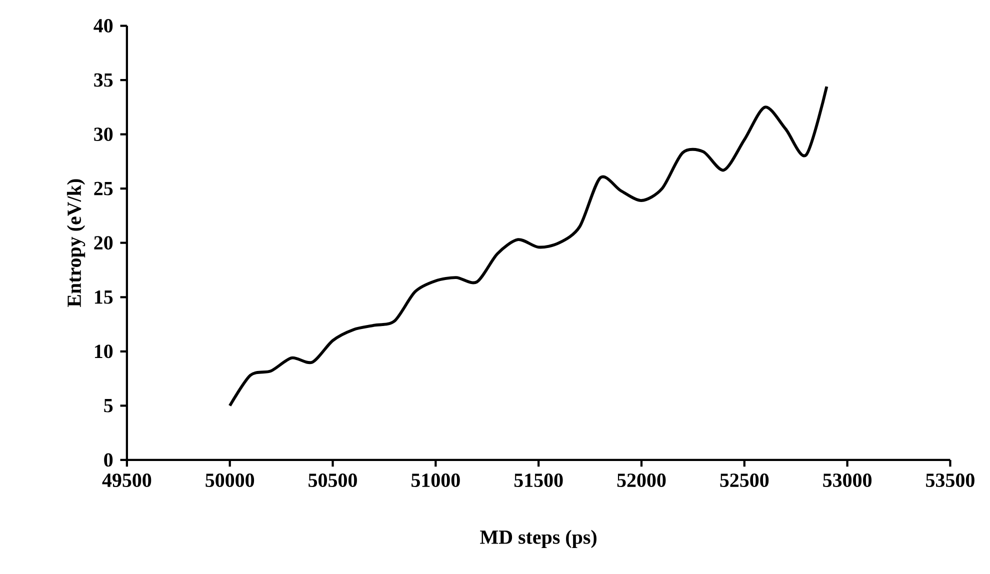  I want to click on x-tick-label: 51500, so click(538, 480).